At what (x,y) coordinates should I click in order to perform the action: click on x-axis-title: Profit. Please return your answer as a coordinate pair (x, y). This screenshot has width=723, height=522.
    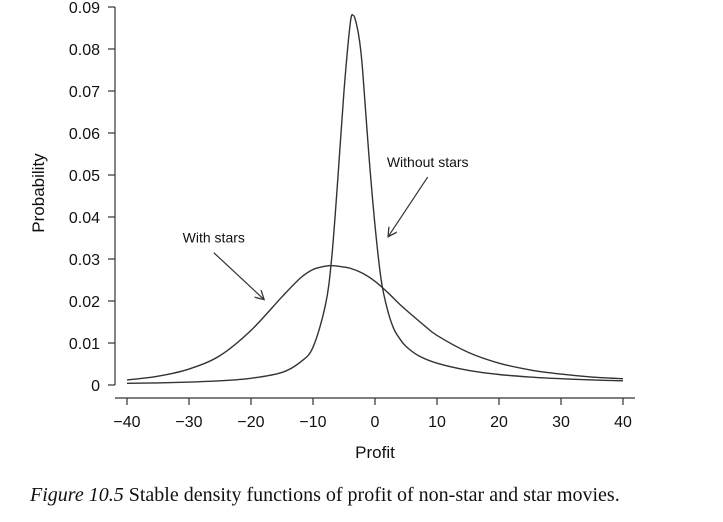
    Looking at the image, I should click on (375, 452).